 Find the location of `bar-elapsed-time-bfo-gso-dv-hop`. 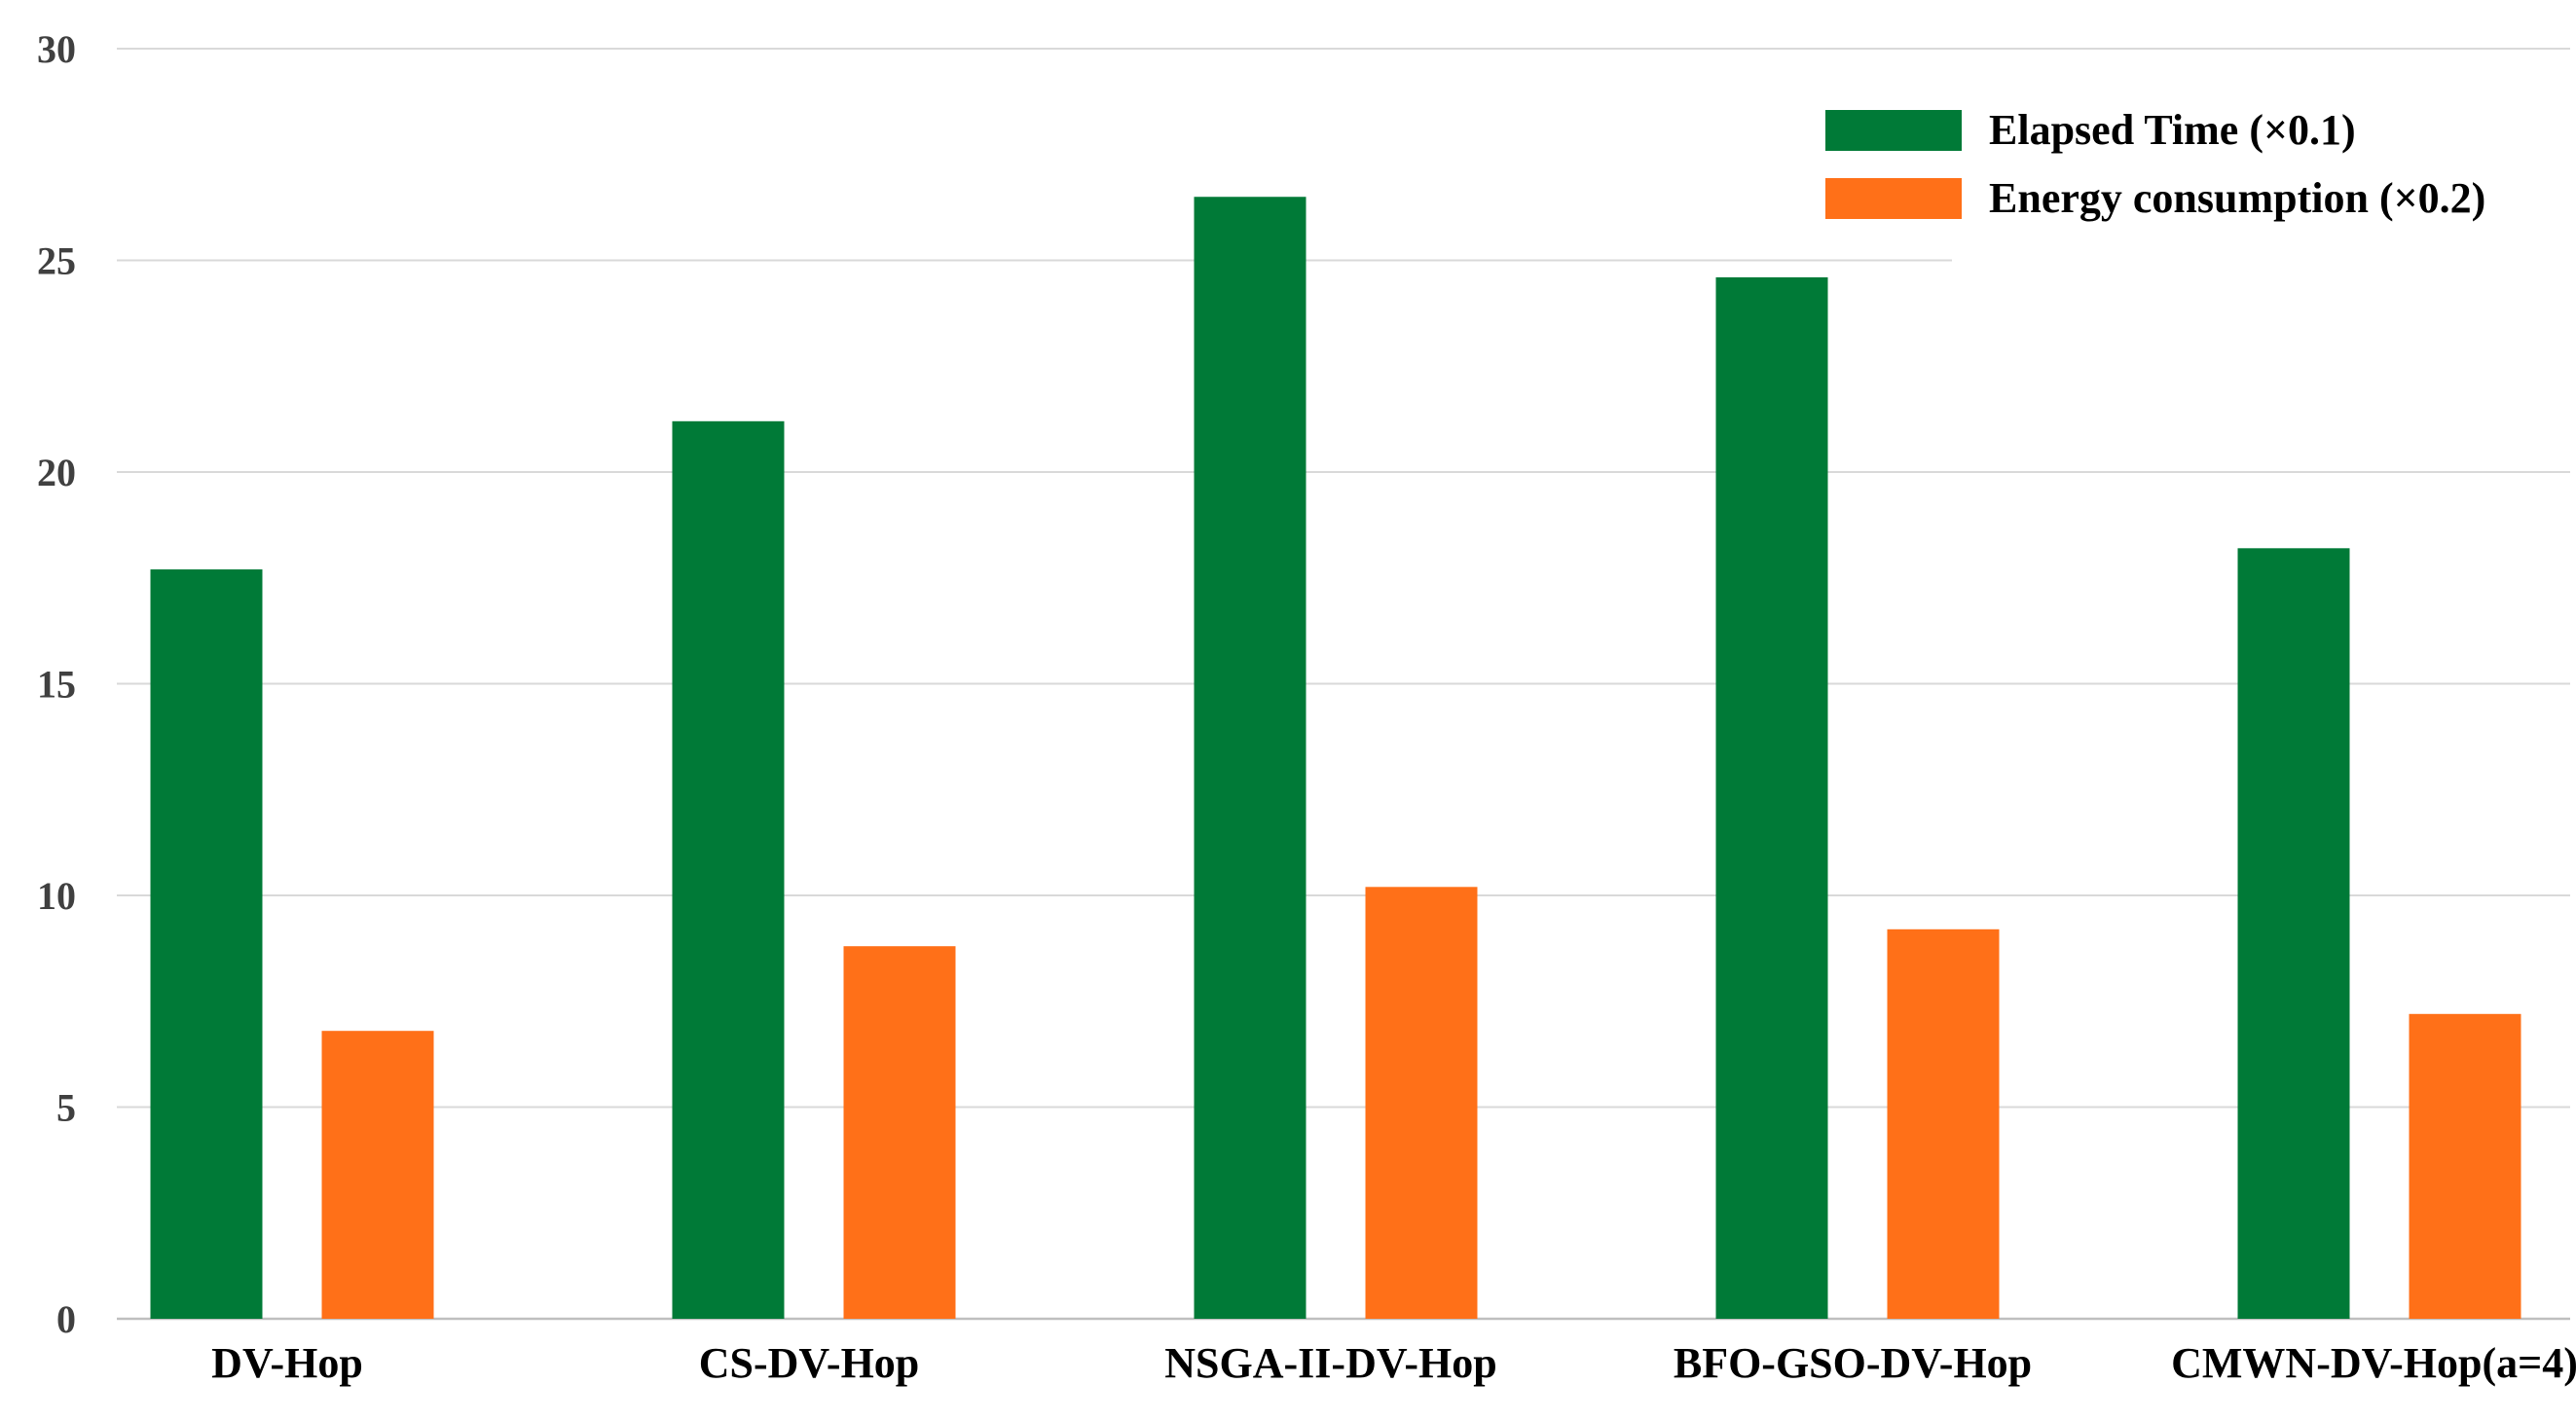

bar-elapsed-time-bfo-gso-dv-hop is located at coordinates (1771, 798).